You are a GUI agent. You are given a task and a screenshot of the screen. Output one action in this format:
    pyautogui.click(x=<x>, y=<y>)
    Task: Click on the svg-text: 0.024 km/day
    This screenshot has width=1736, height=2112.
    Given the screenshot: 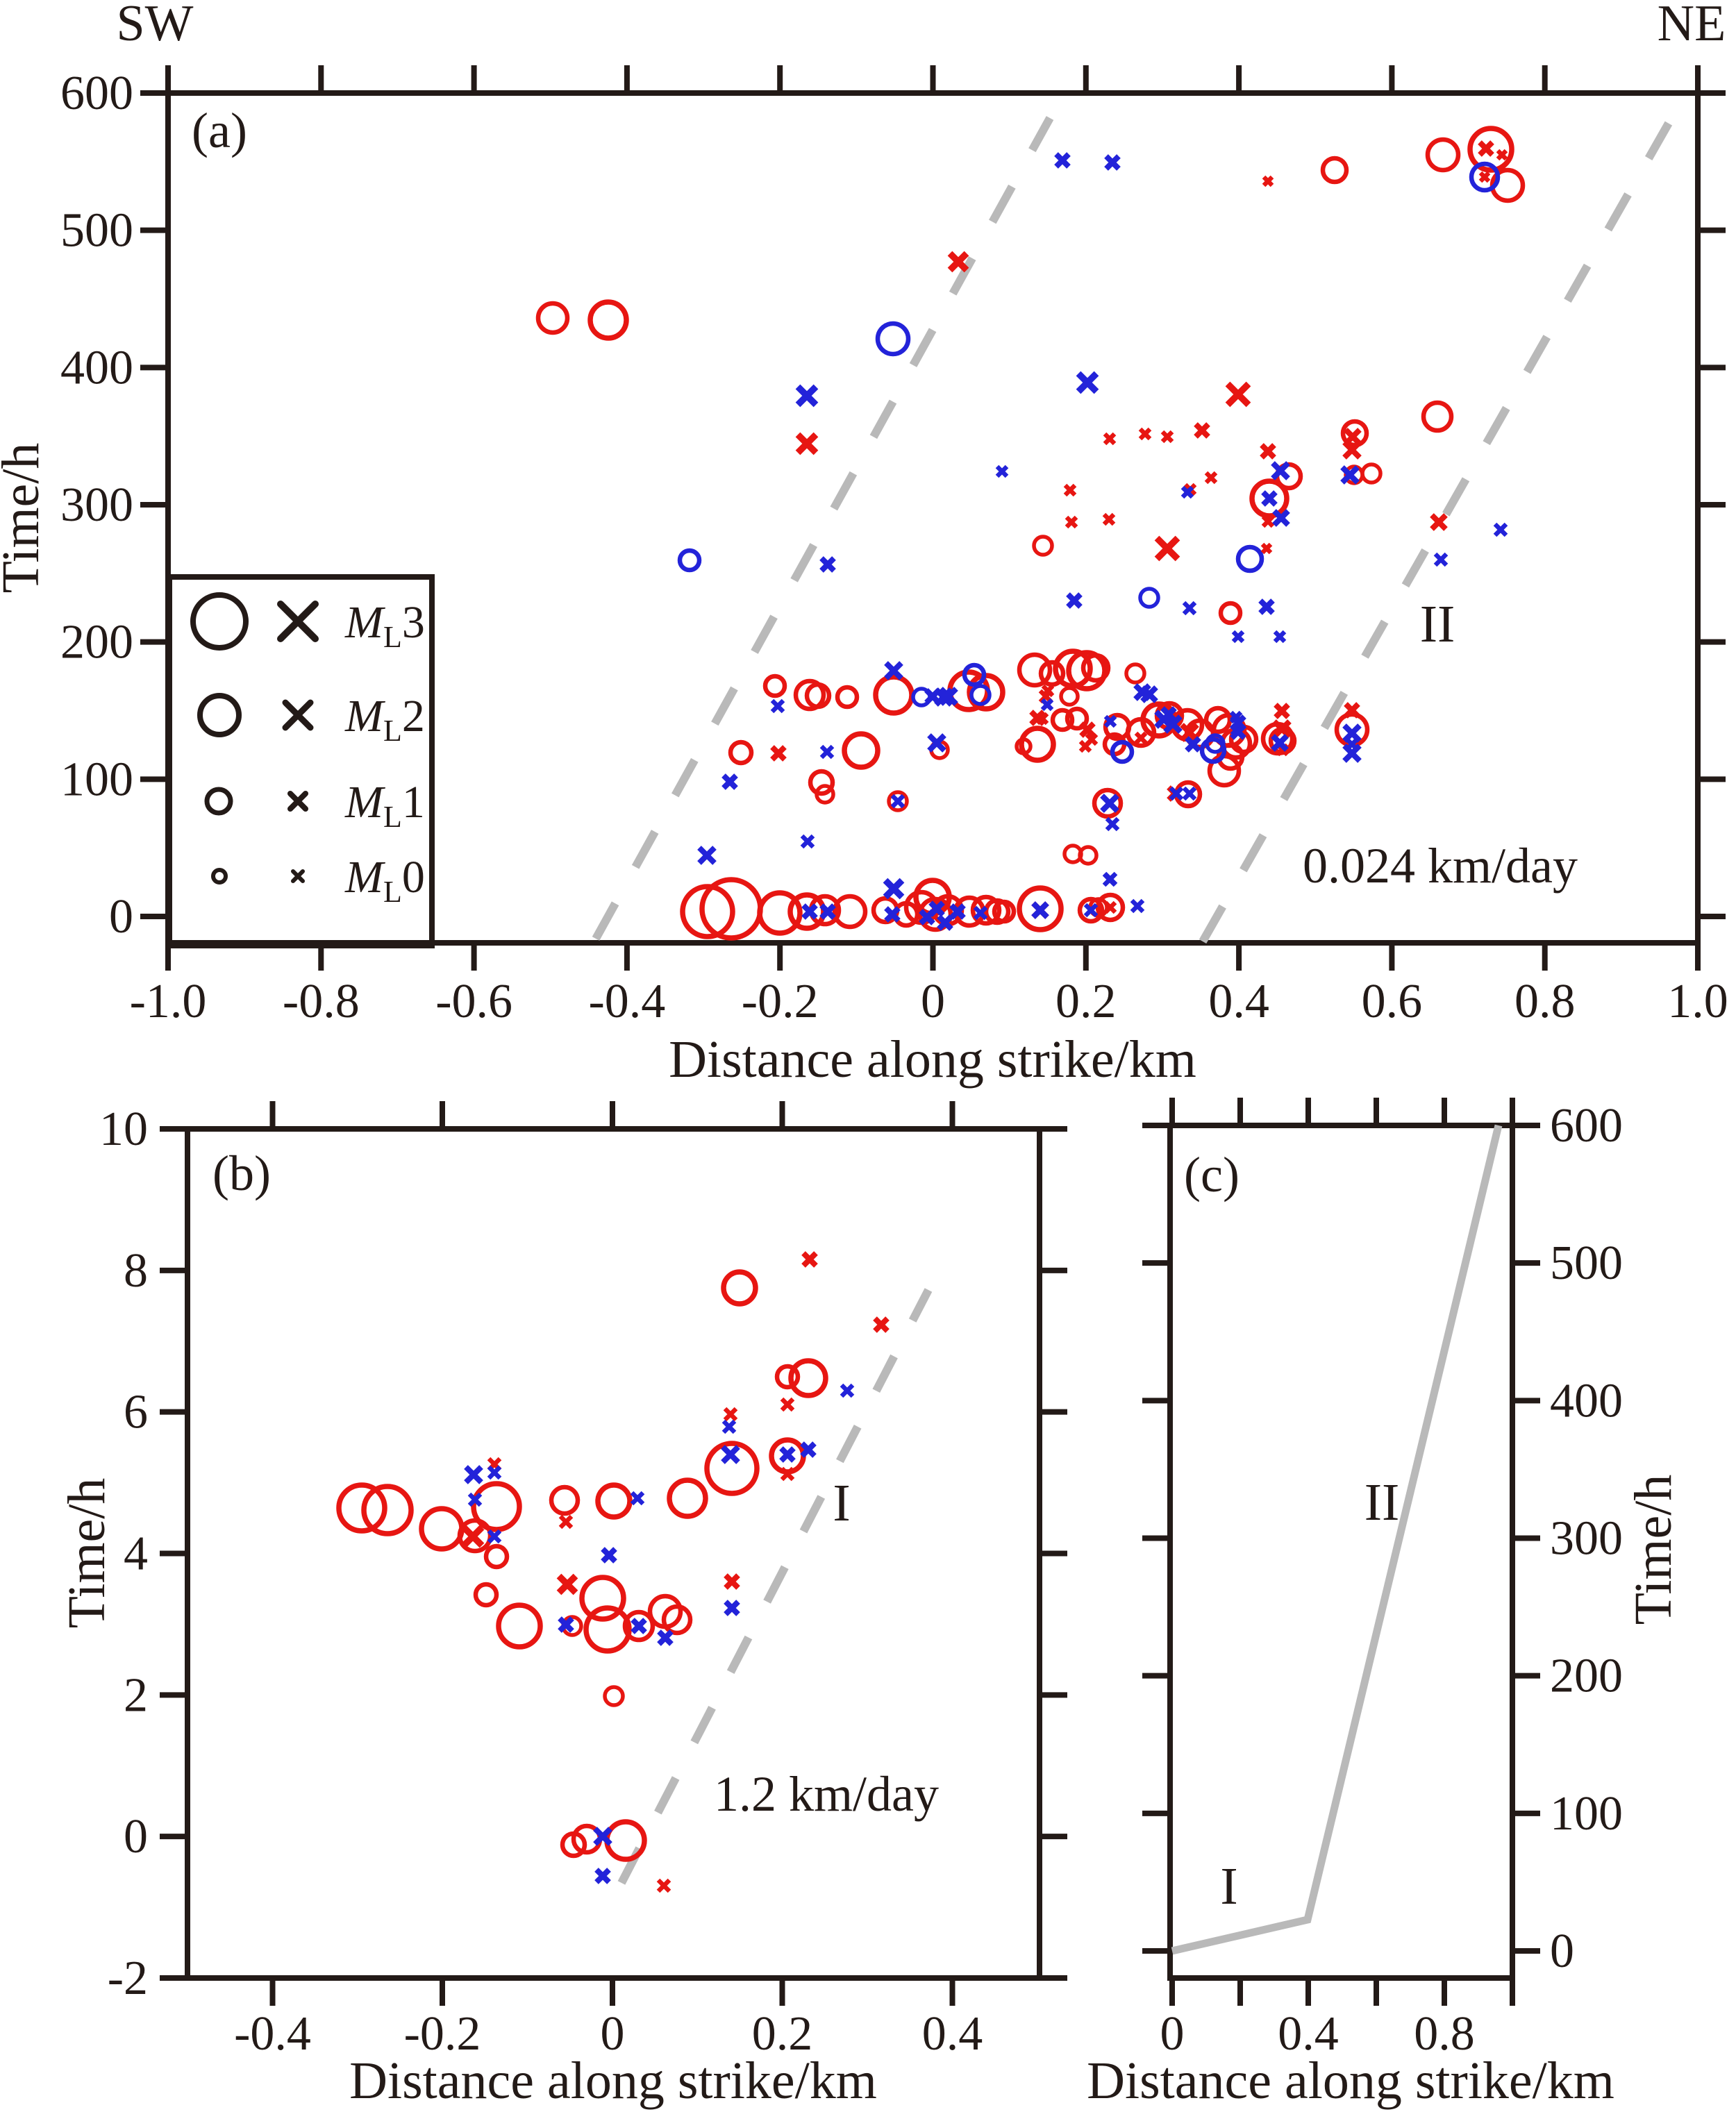 What is the action you would take?
    pyautogui.click(x=1440, y=866)
    